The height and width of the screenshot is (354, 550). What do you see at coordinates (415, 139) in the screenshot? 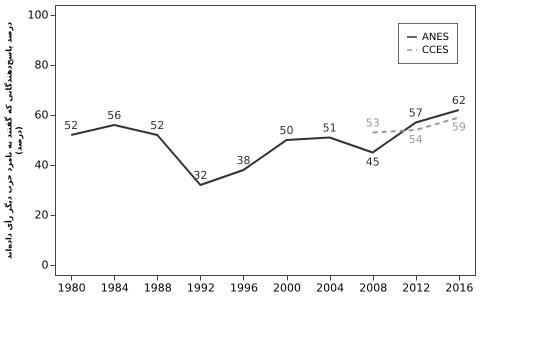
I see `data-label: 54` at bounding box center [415, 139].